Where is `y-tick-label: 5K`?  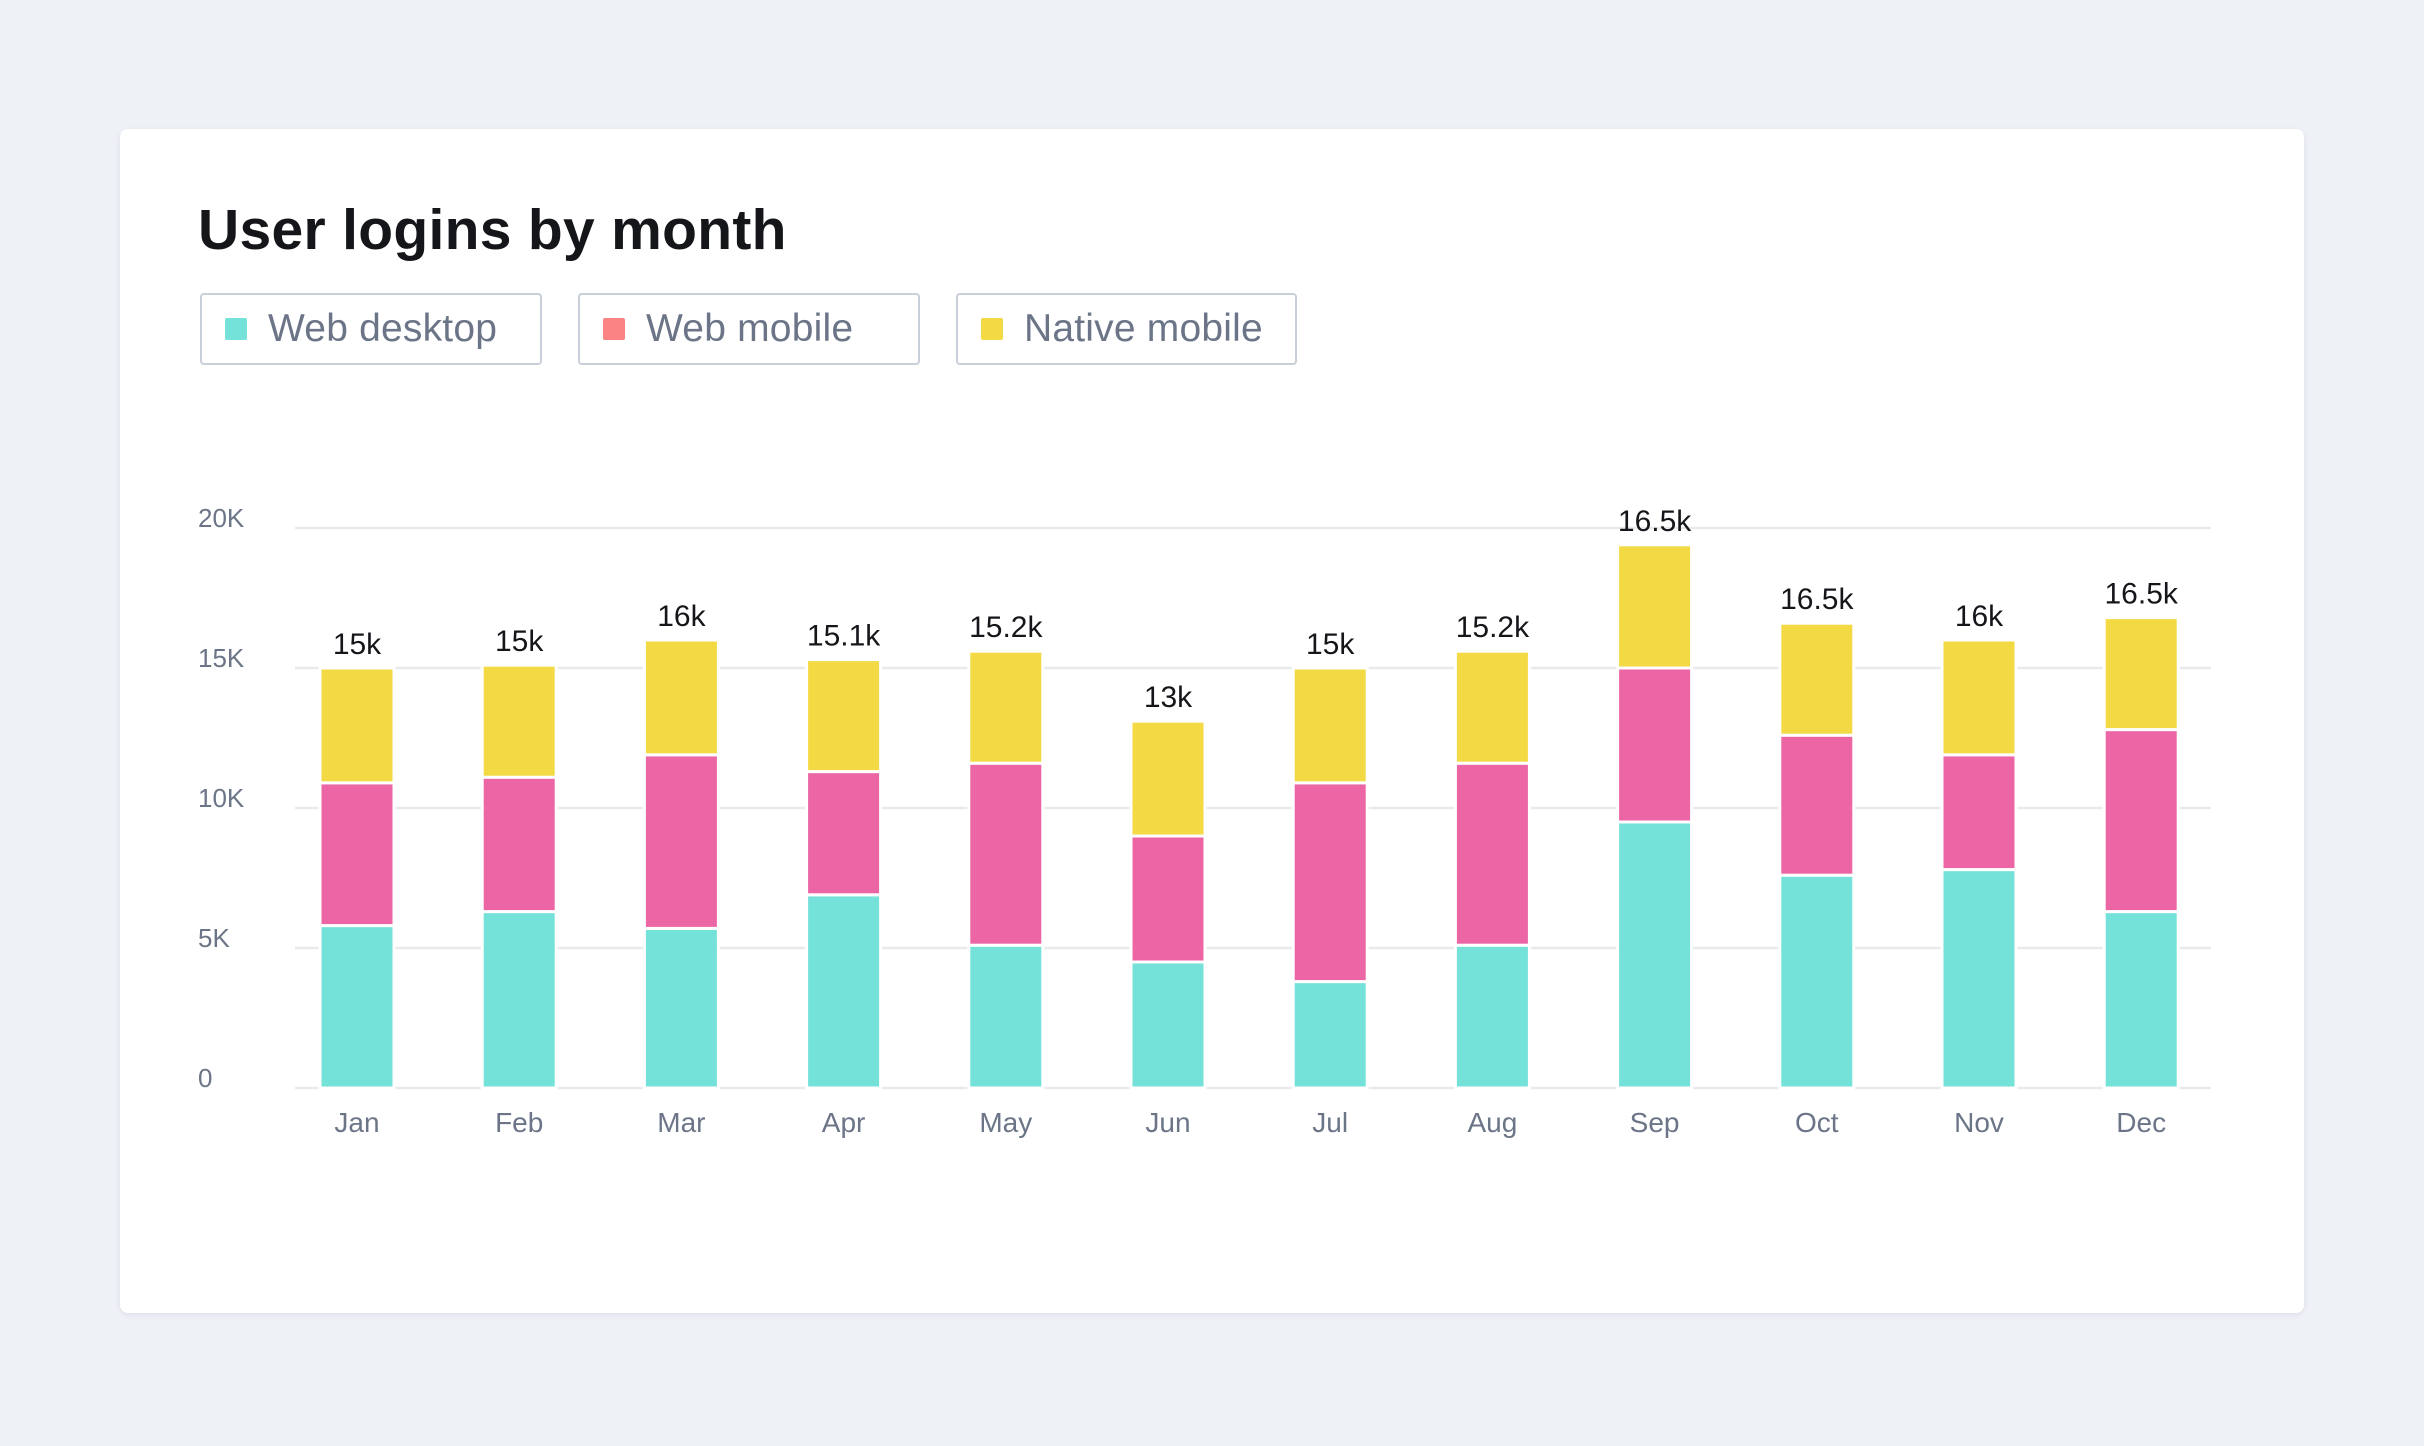
y-tick-label: 5K is located at coordinates (214, 938).